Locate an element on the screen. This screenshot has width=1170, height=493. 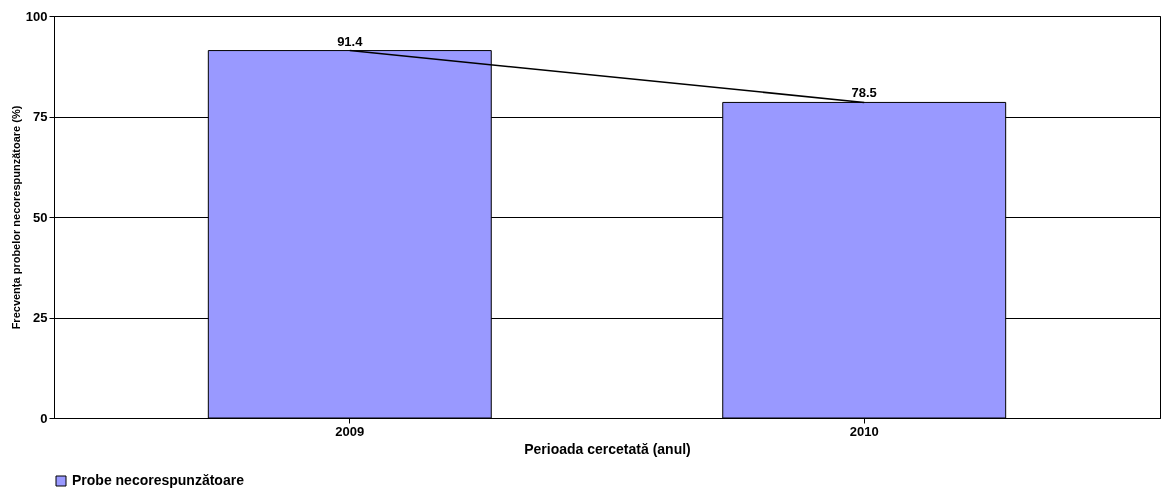
y-axis-title: Frecvența probelor necorespunzătoare (%) is located at coordinates (15, 217).